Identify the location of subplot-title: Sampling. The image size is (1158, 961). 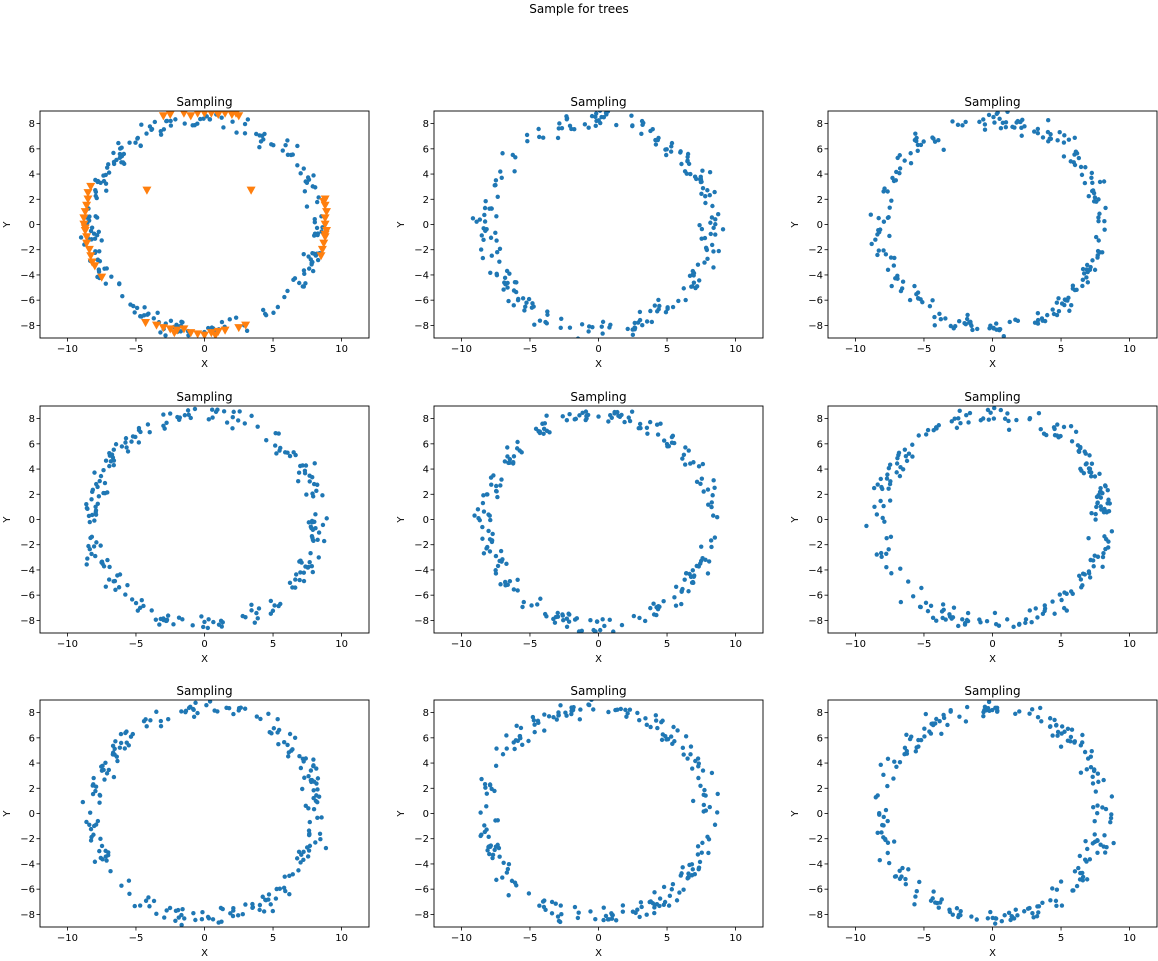
(204, 102).